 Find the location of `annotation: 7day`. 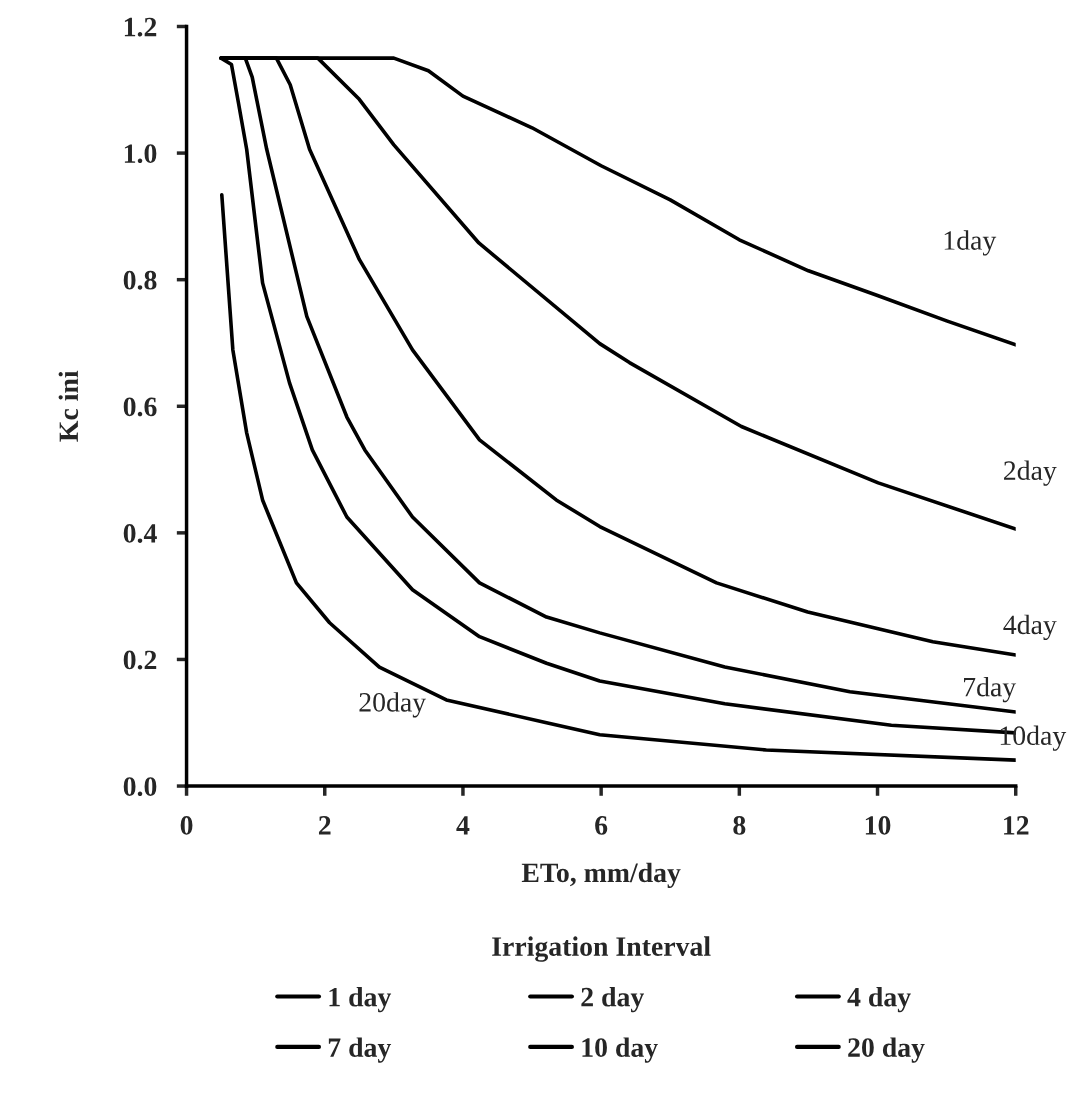

annotation: 7day is located at coordinates (990, 689).